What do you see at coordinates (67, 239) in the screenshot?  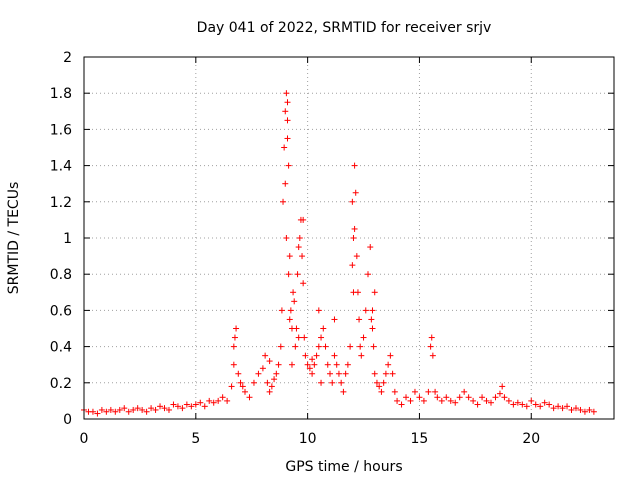 I see `y-tick-label: 1` at bounding box center [67, 239].